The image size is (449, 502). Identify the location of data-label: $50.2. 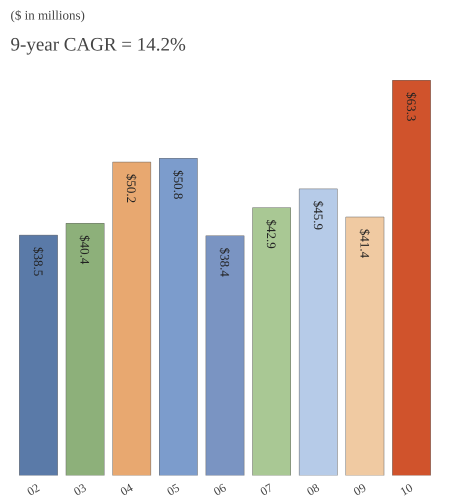
(132, 189).